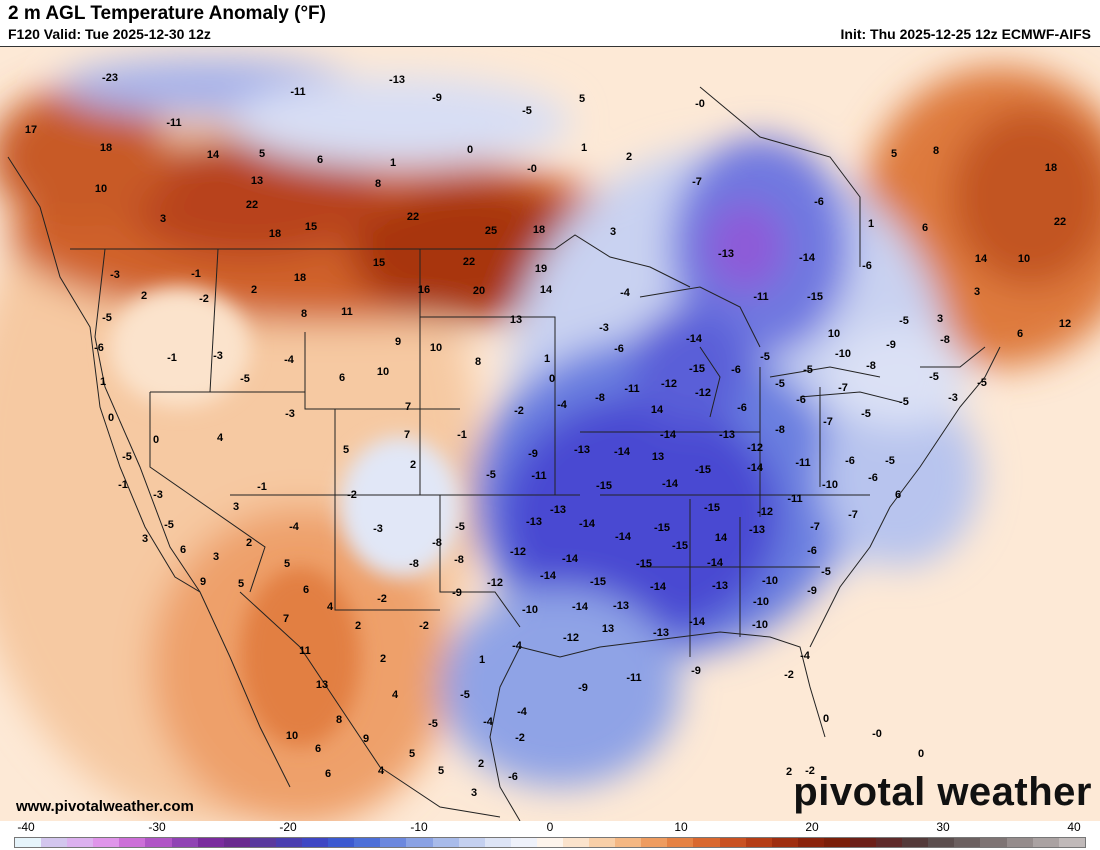 This screenshot has height=850, width=1100. I want to click on init-time: Init: Thu 2025-12-25 12z ECMWF-AIFS, so click(965, 34).